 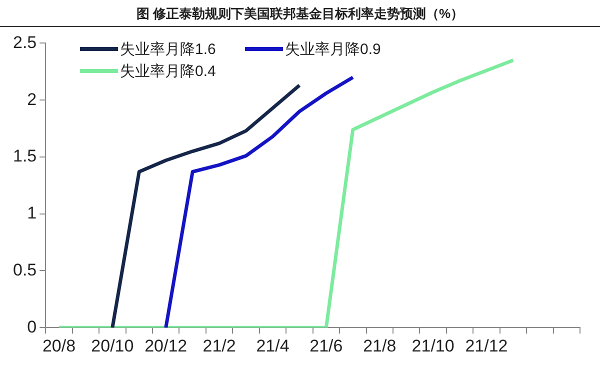 What do you see at coordinates (59, 346) in the screenshot?
I see `x-tick-label: 20/8` at bounding box center [59, 346].